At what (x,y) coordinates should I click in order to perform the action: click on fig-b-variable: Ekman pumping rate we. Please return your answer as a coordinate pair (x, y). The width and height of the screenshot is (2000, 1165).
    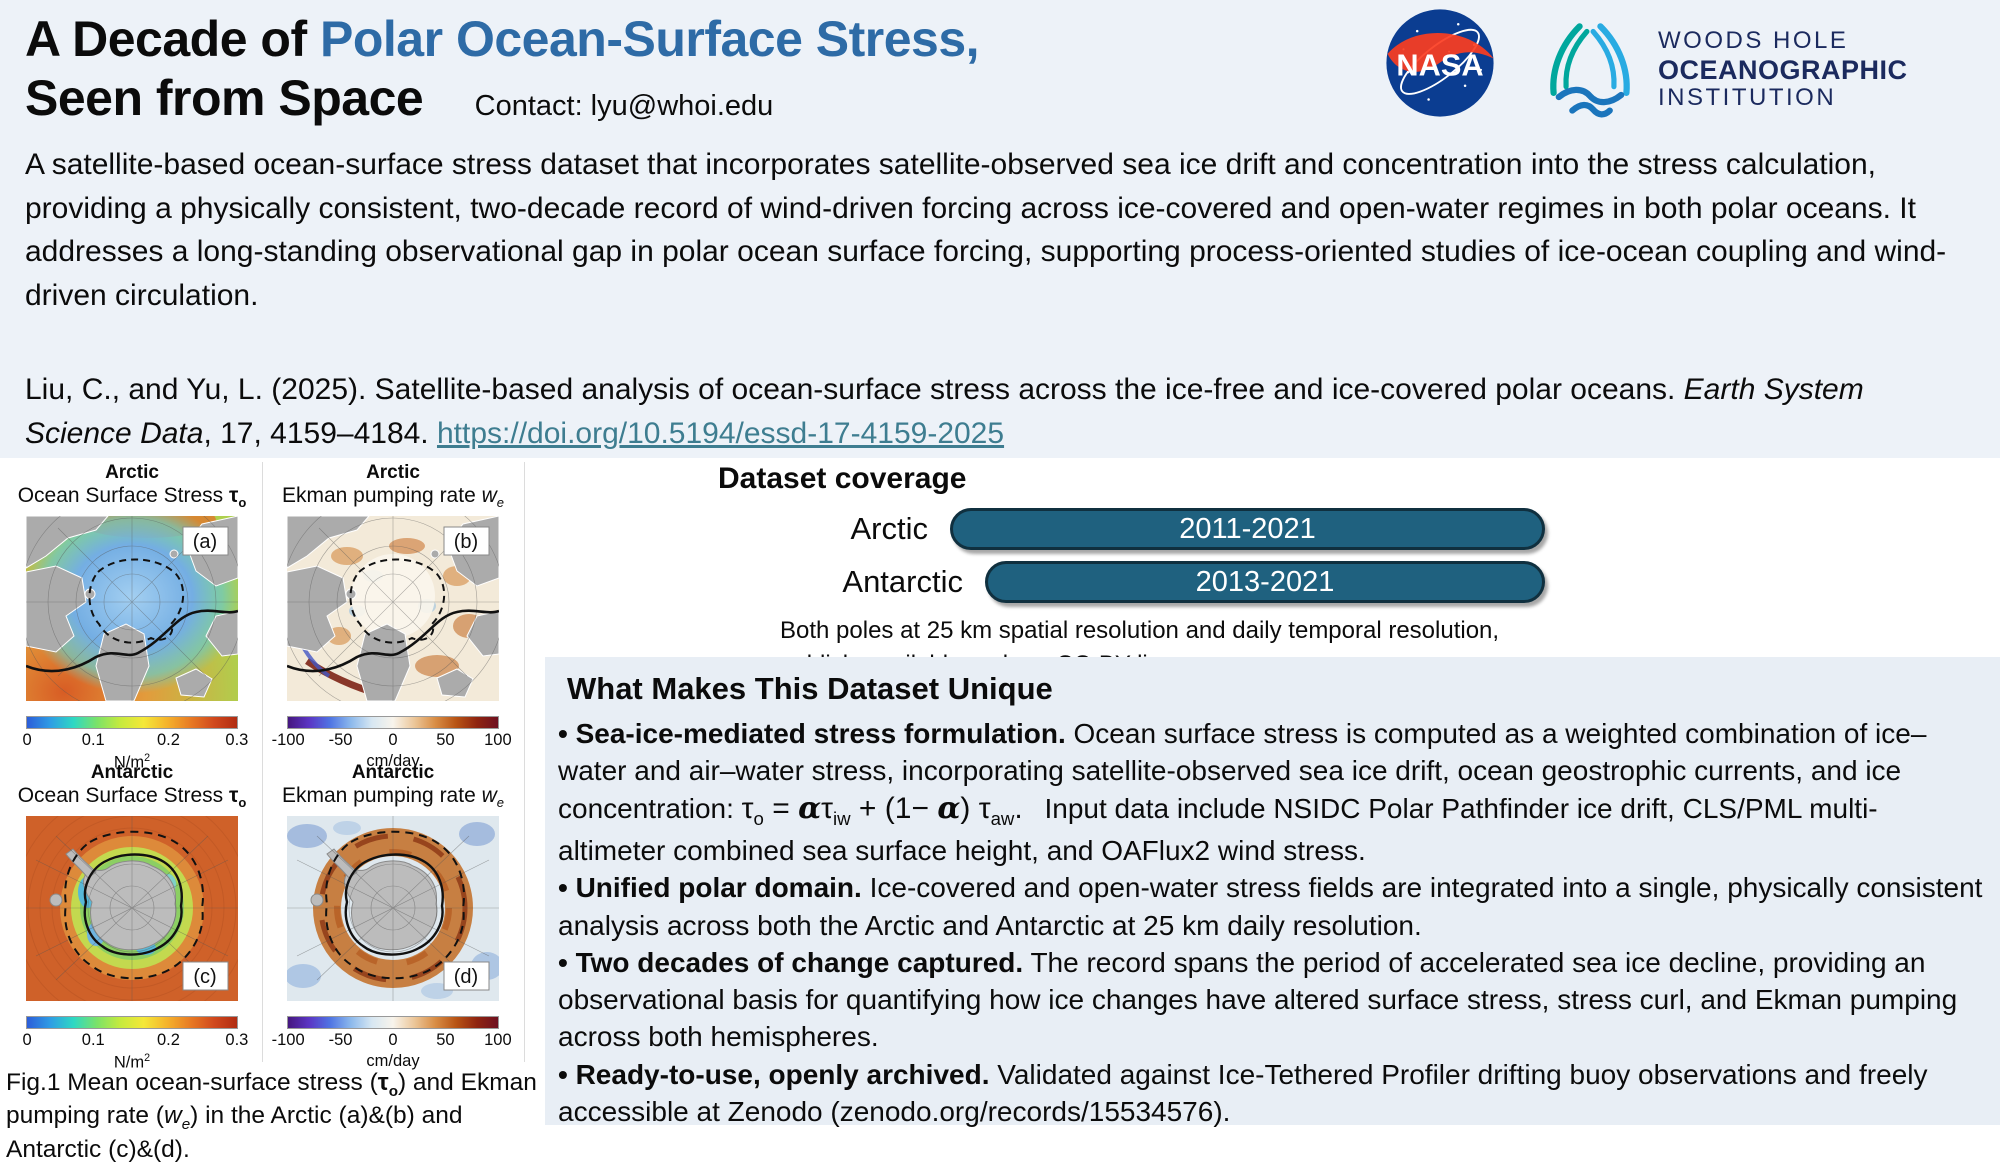
    Looking at the image, I should click on (393, 497).